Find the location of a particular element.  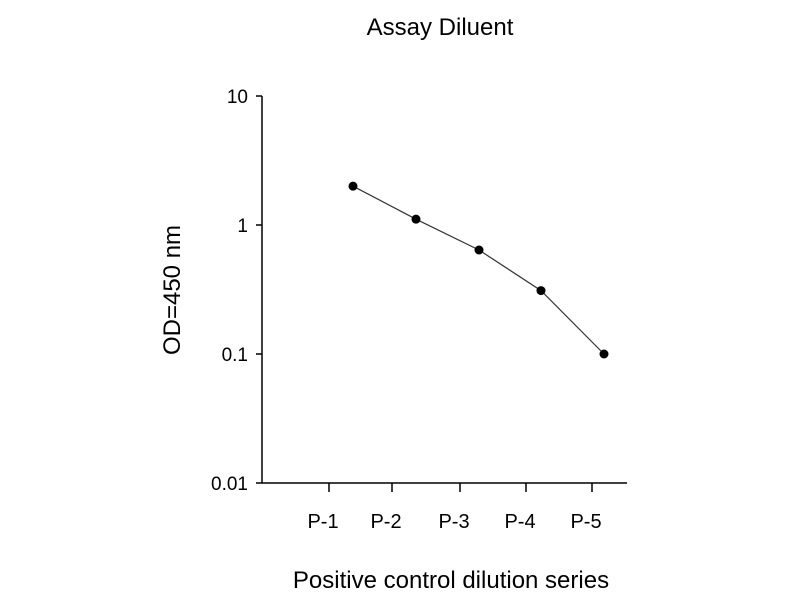

x-tick-label: P-5 is located at coordinates (585, 522).